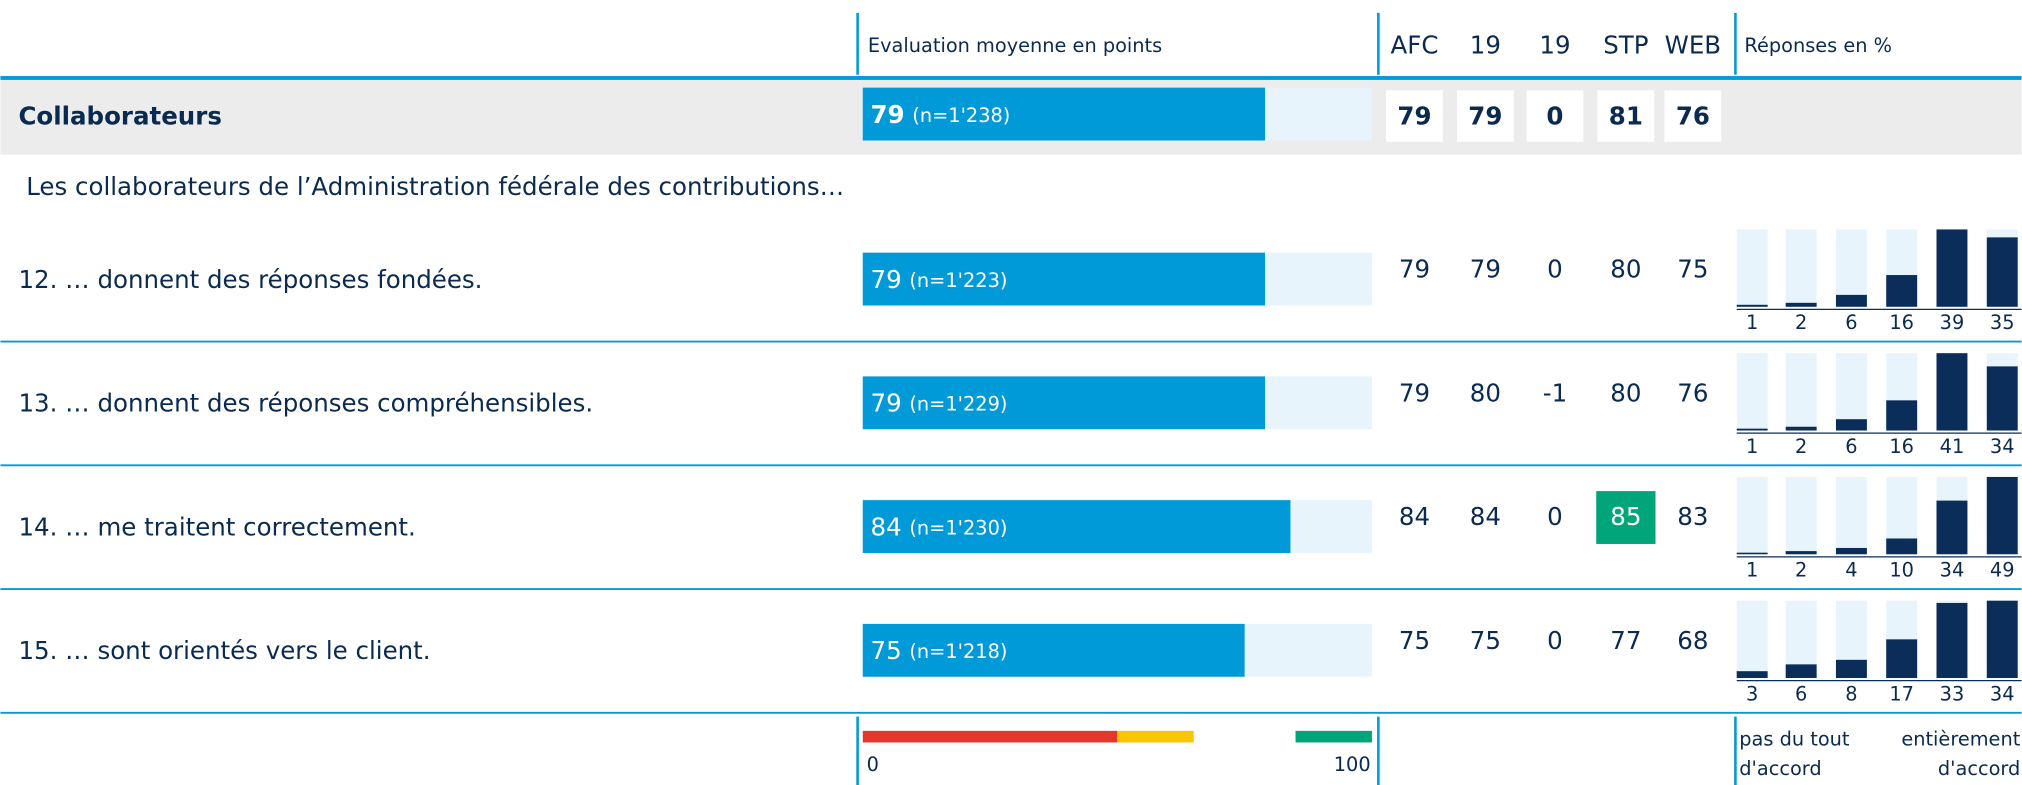 The height and width of the screenshot is (785, 2022). What do you see at coordinates (1692, 392) in the screenshot?
I see `column-value: 76` at bounding box center [1692, 392].